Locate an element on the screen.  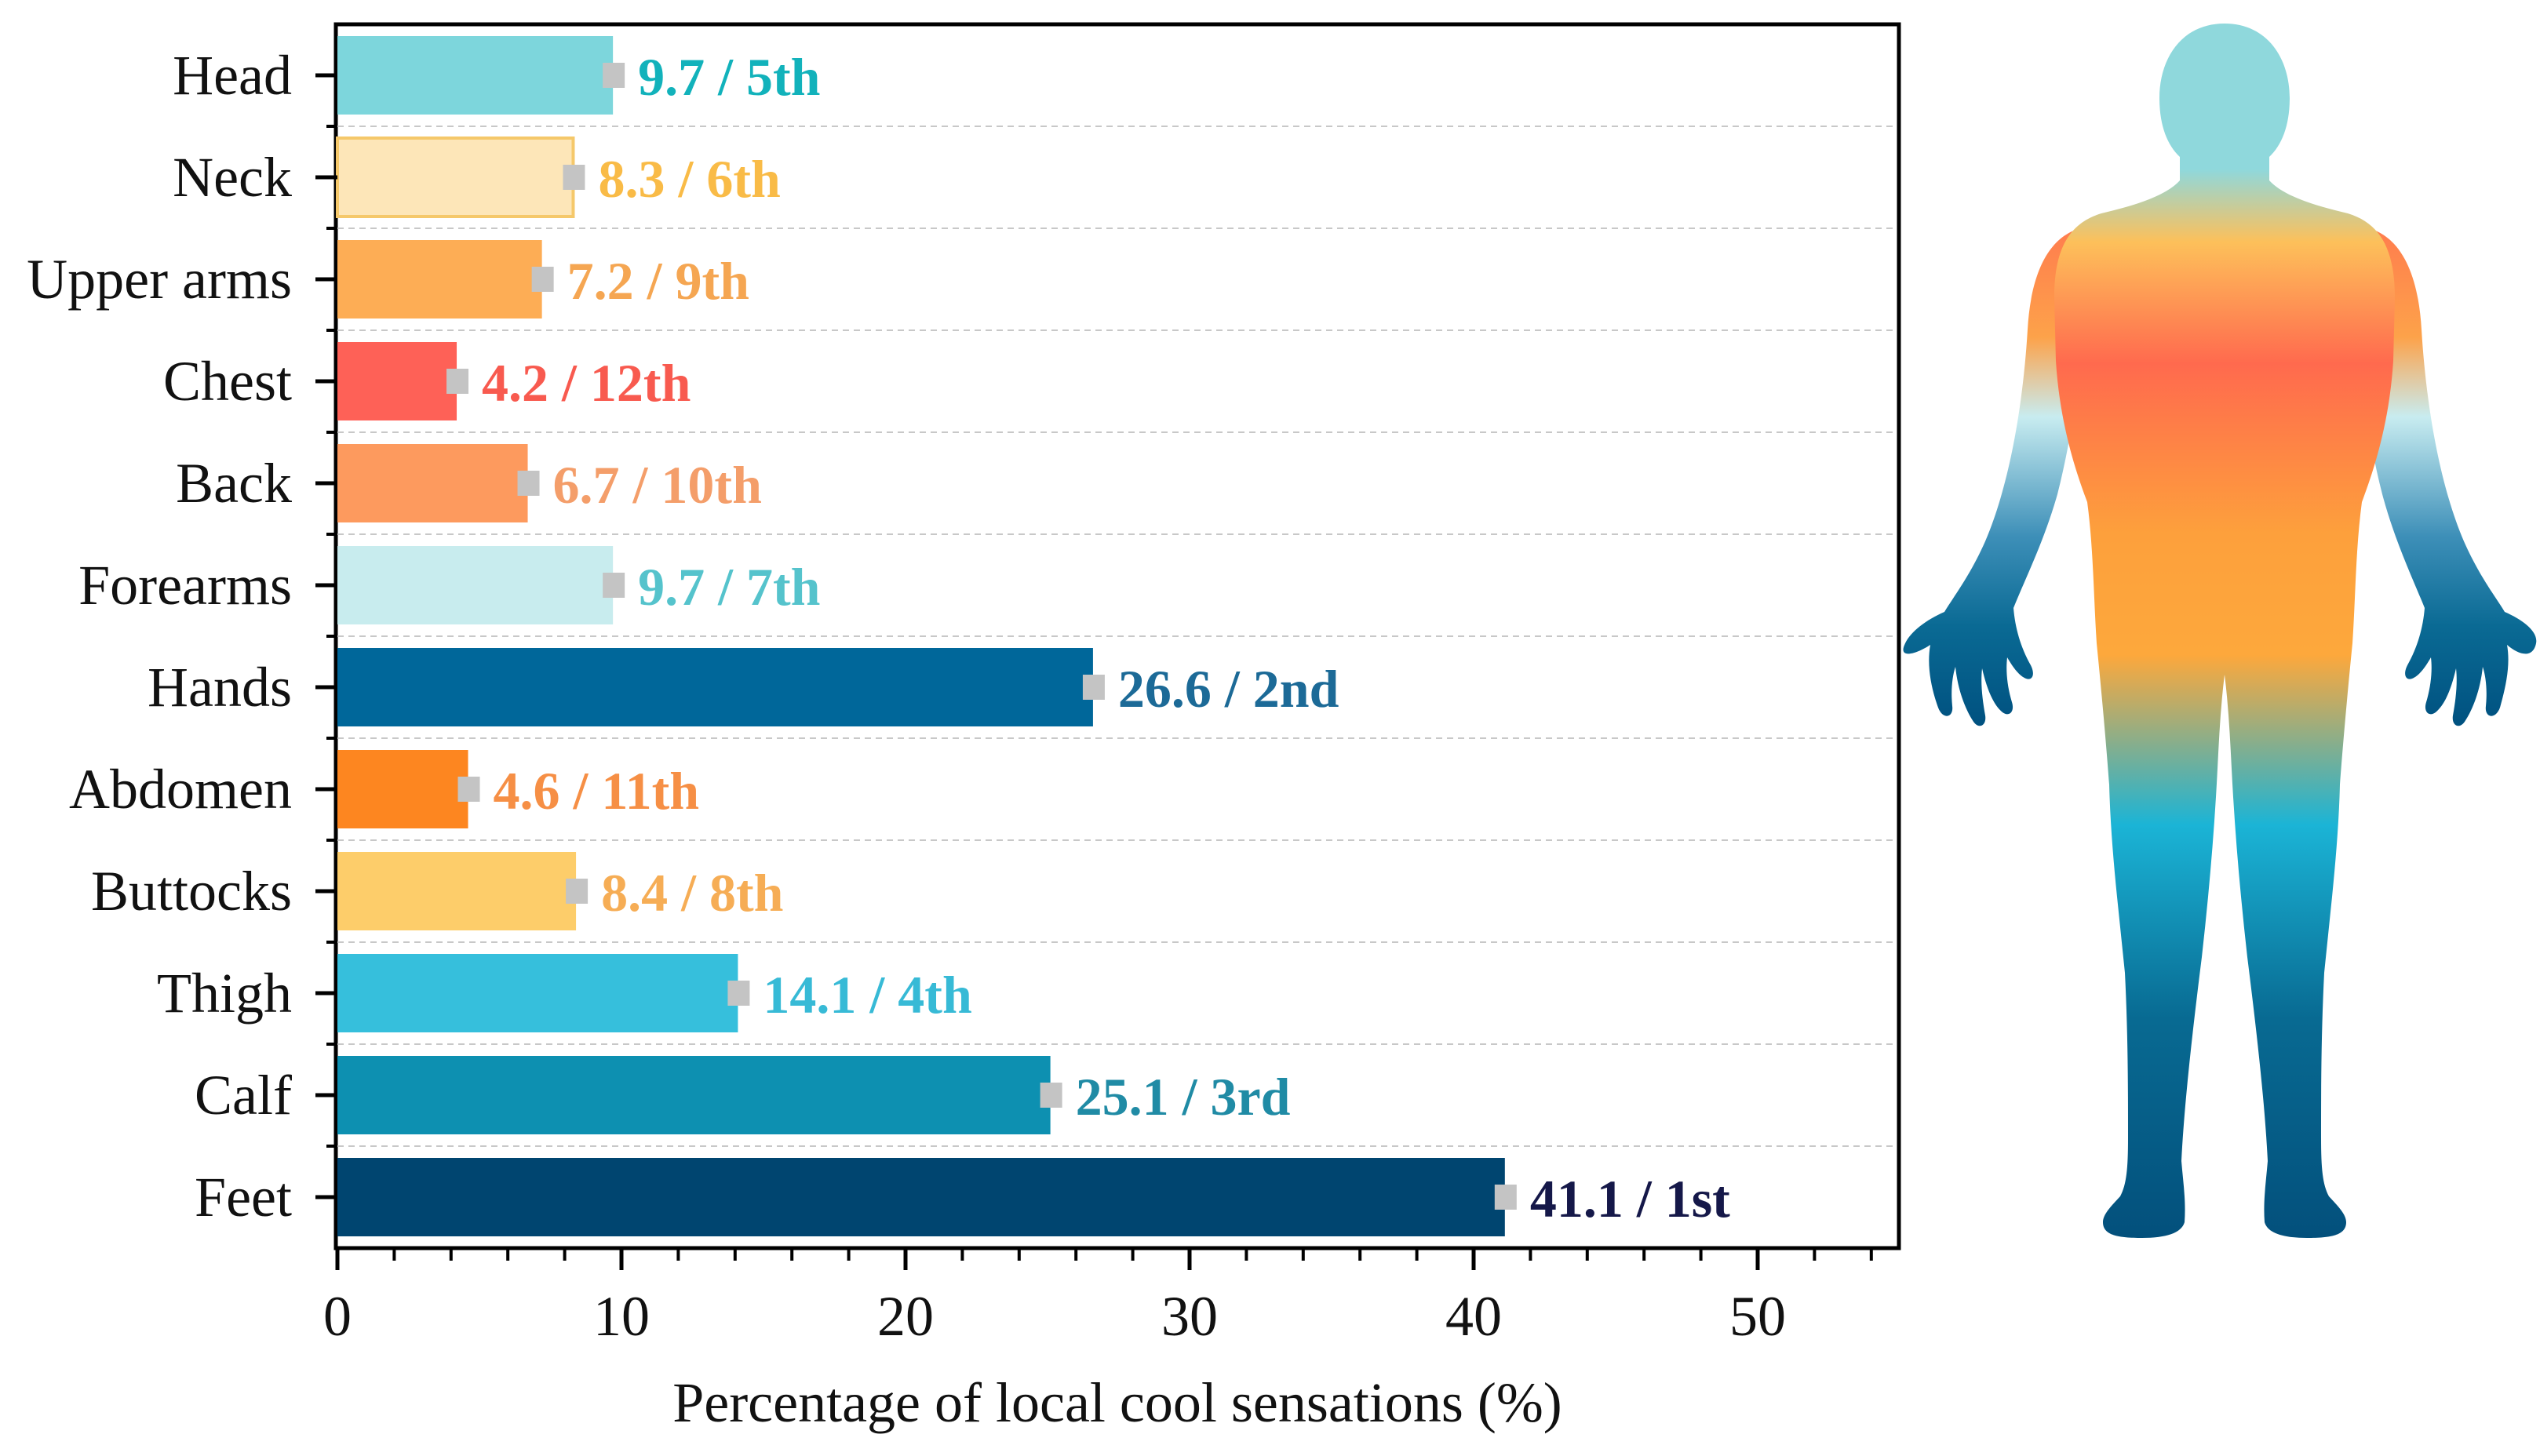
y-tick-label: Forearms is located at coordinates (185, 585).